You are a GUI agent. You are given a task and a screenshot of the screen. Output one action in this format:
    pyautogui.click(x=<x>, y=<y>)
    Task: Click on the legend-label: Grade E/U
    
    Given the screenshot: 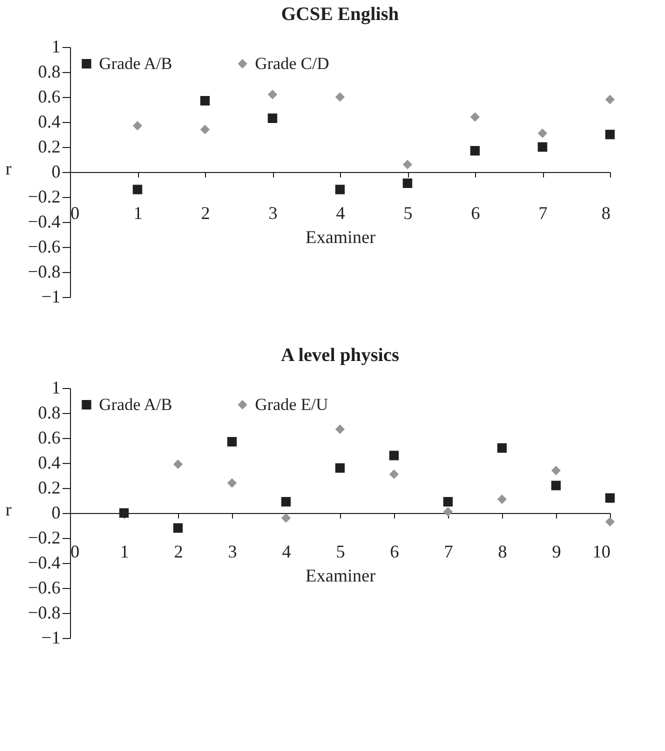 What is the action you would take?
    pyautogui.click(x=291, y=404)
    